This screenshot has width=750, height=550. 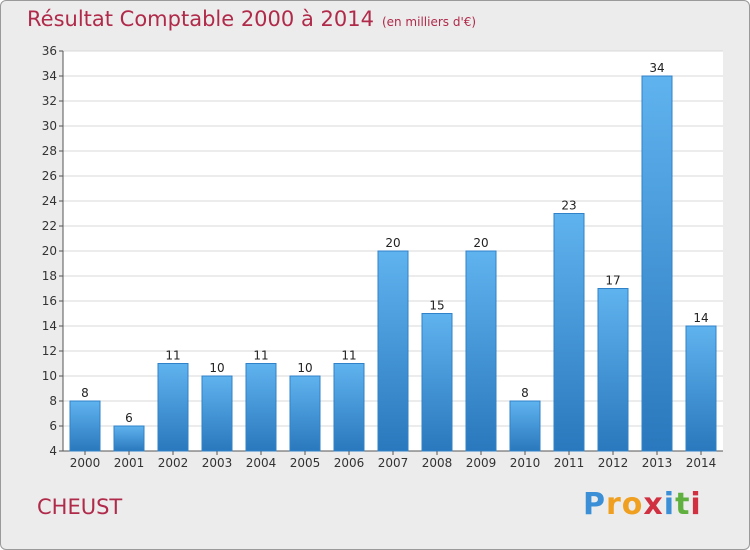 I want to click on y-tick-label: 12, so click(x=49, y=351).